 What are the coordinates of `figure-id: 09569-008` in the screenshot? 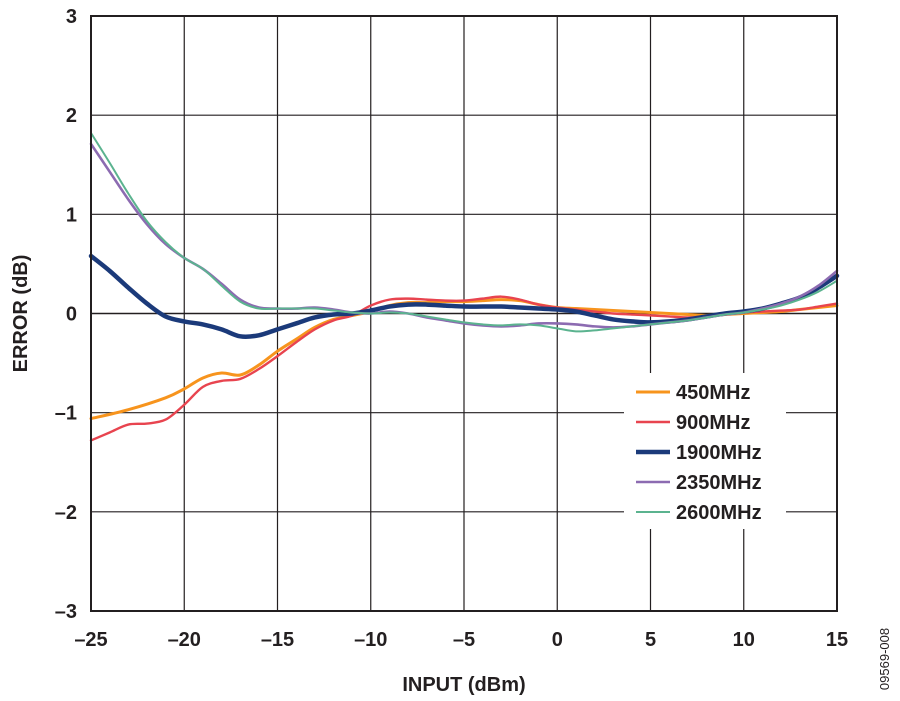 It's located at (884, 659).